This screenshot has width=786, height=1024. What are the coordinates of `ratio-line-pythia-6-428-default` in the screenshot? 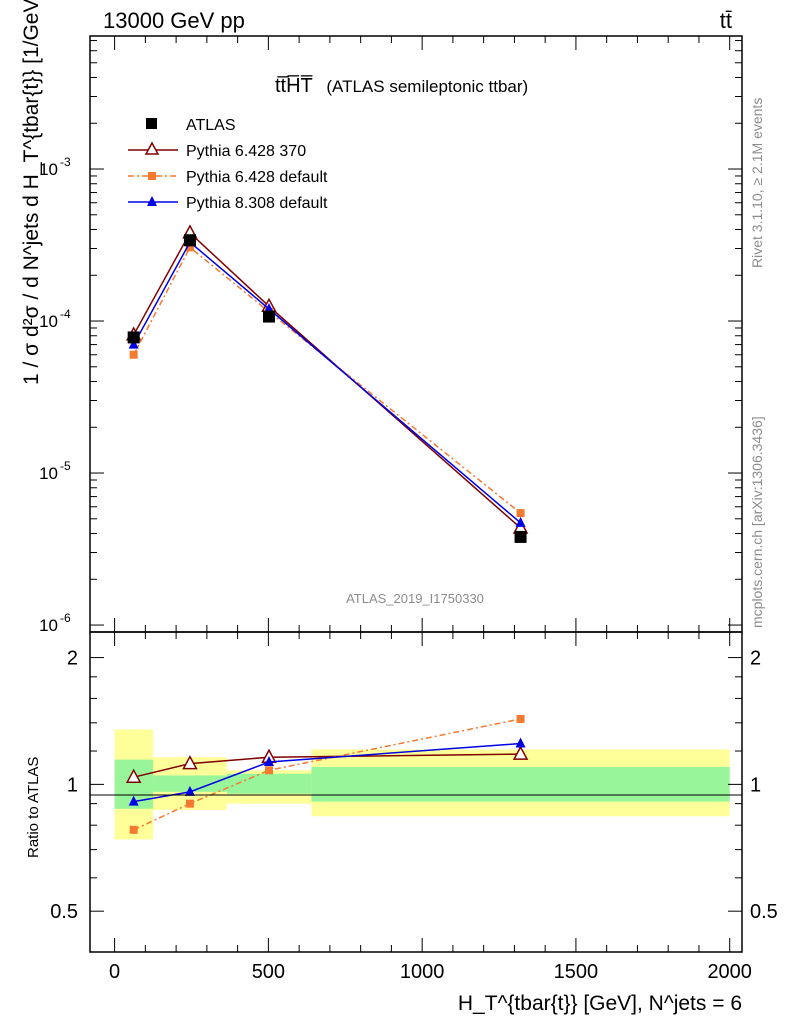 It's located at (327, 774).